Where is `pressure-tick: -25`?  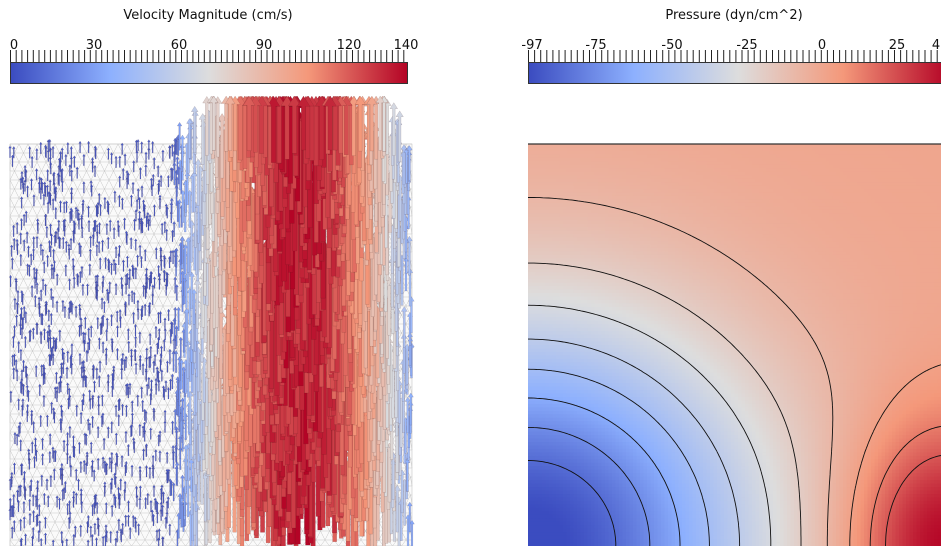 pressure-tick: -25 is located at coordinates (746, 45).